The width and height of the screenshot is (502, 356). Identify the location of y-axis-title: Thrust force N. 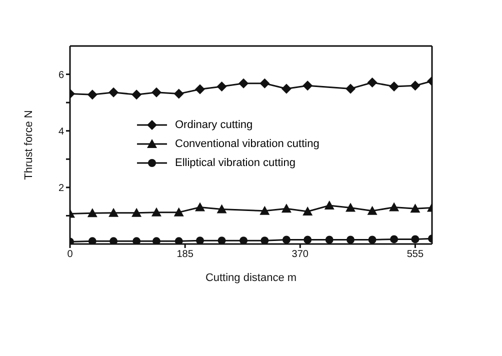
(28, 145).